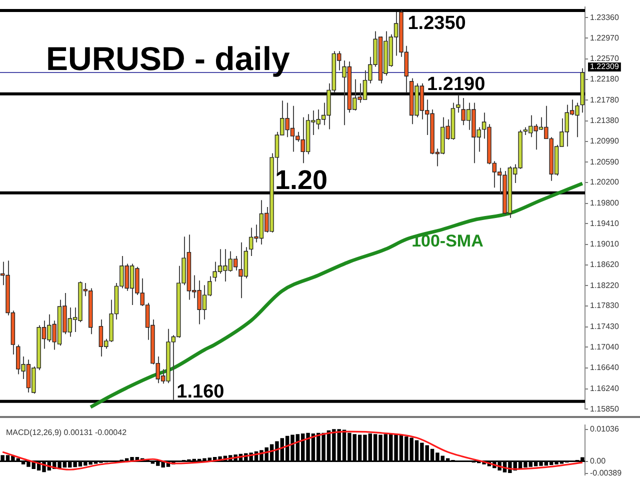 The image size is (640, 480). Describe the element at coordinates (605, 121) in the screenshot. I see `y-tick-label: 1.21380` at that location.